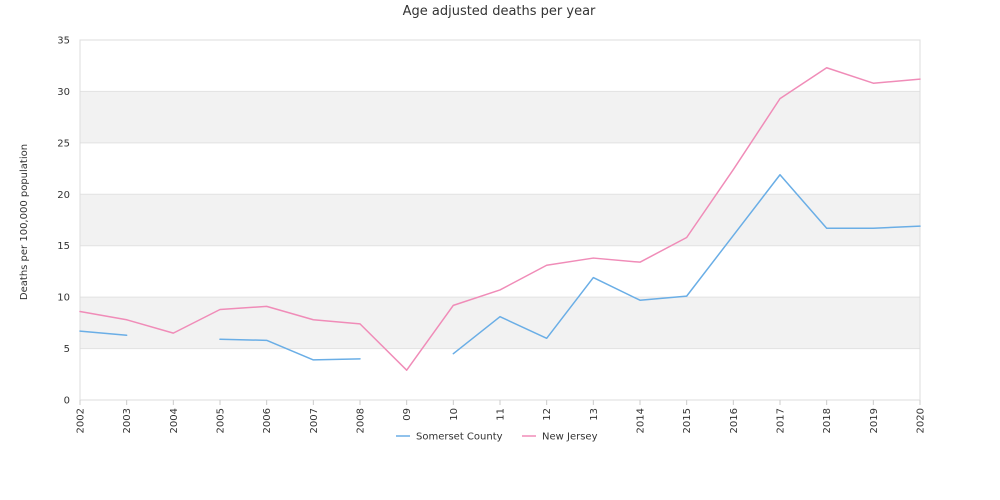  I want to click on legend-label: Somerset County, so click(459, 437).